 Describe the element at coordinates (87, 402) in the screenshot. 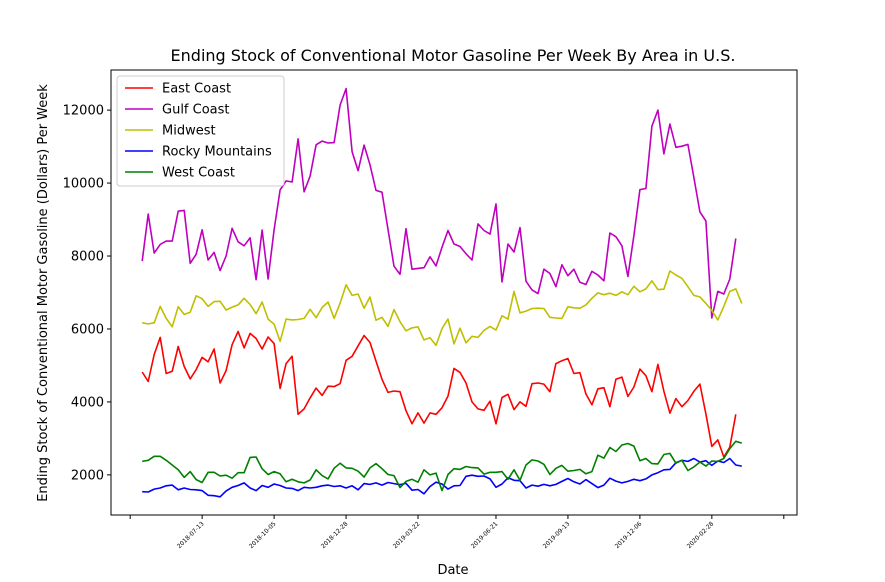

I see `y-tick-label: 4000` at that location.